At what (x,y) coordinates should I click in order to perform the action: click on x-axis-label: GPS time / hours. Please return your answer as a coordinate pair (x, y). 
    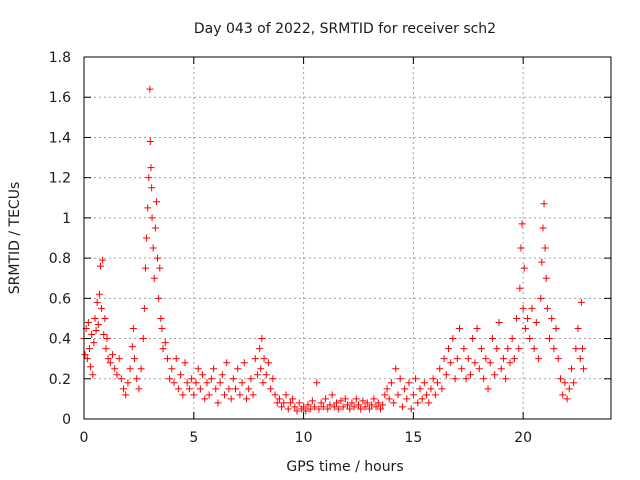
    Looking at the image, I should click on (344, 467).